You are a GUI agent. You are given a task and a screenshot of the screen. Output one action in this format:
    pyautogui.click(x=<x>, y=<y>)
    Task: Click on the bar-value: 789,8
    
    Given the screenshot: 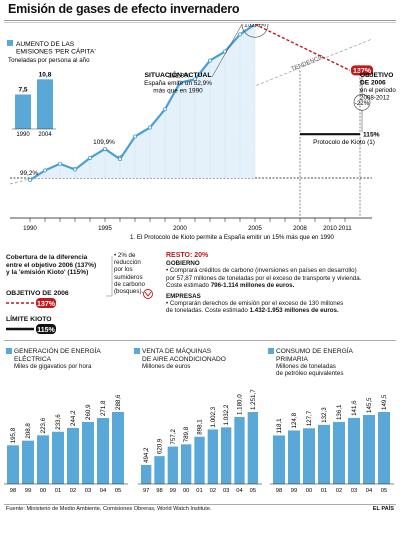 What is the action you would take?
    pyautogui.click(x=186, y=434)
    